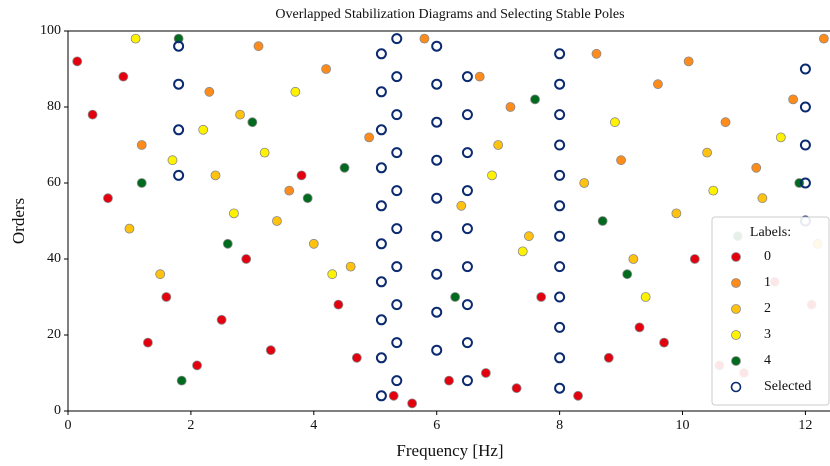 The image size is (830, 466). I want to click on y-tick-label: 40, so click(54, 258).